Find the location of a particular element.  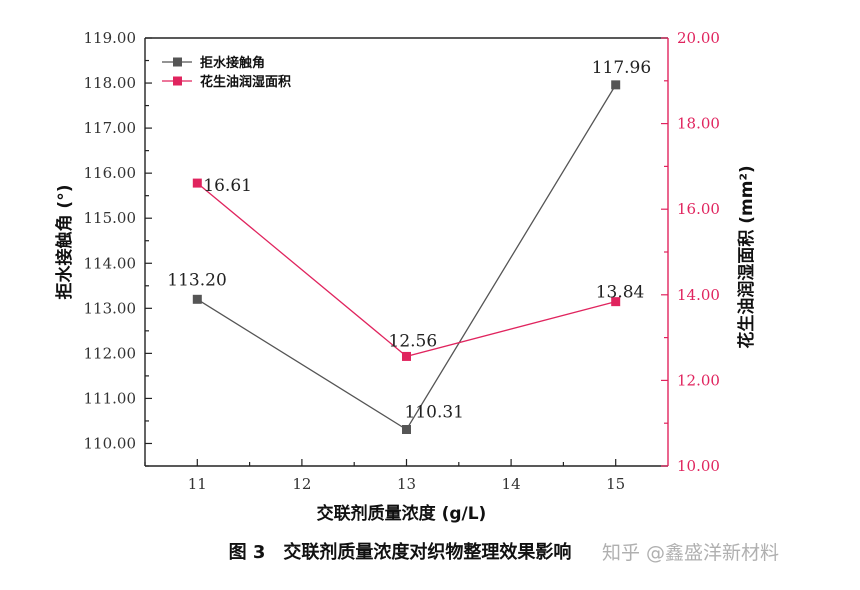

x-tick-label: 11 is located at coordinates (197, 484).